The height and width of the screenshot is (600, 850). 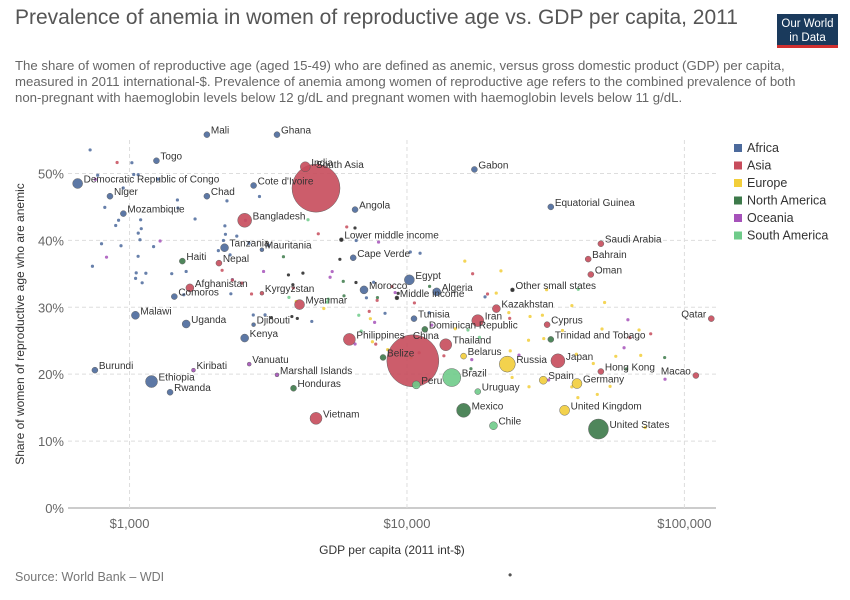 What do you see at coordinates (319, 384) in the screenshot?
I see `data-label: Honduras` at bounding box center [319, 384].